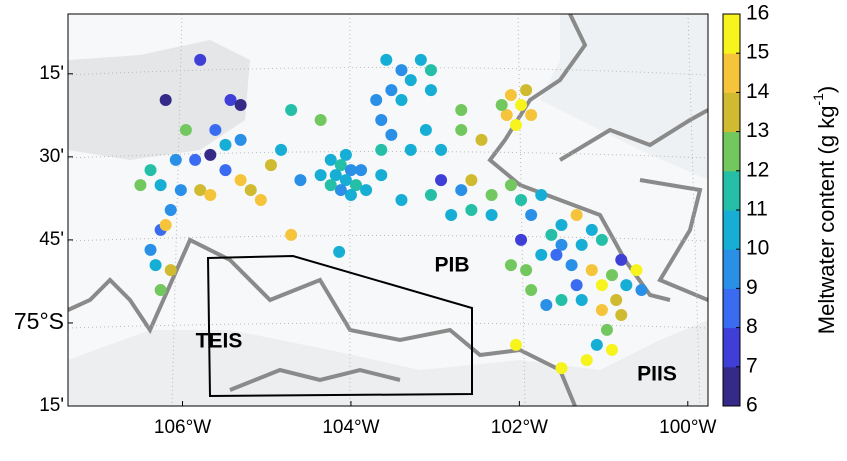 This screenshot has width=847, height=461. Describe the element at coordinates (757, 130) in the screenshot. I see `colorbar-tick-label: 13` at that location.